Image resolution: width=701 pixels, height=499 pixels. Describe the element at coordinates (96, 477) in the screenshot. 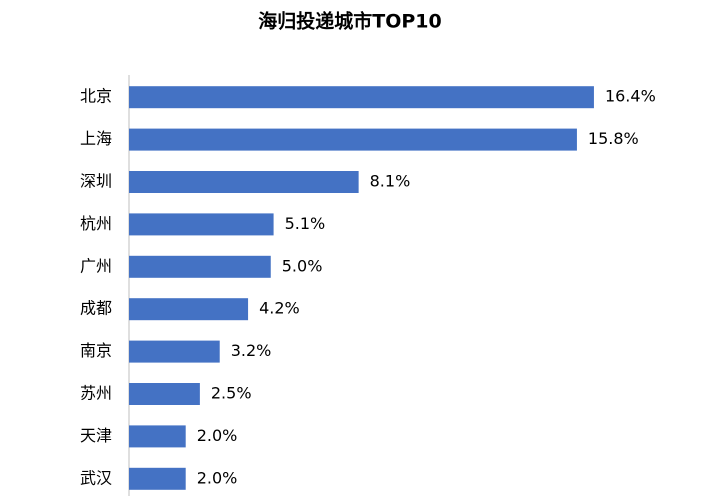

I see `y-tick-label: 武汉` at that location.